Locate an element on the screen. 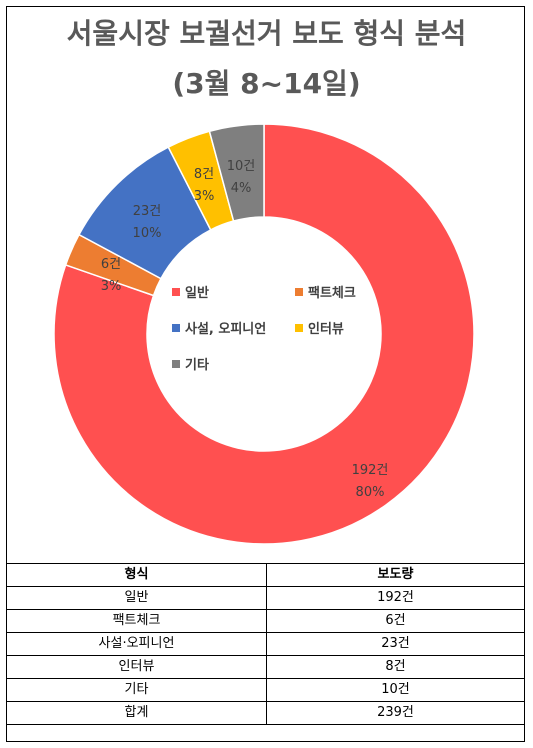  table-cell-format: 사설·오피니언 is located at coordinates (136, 644).